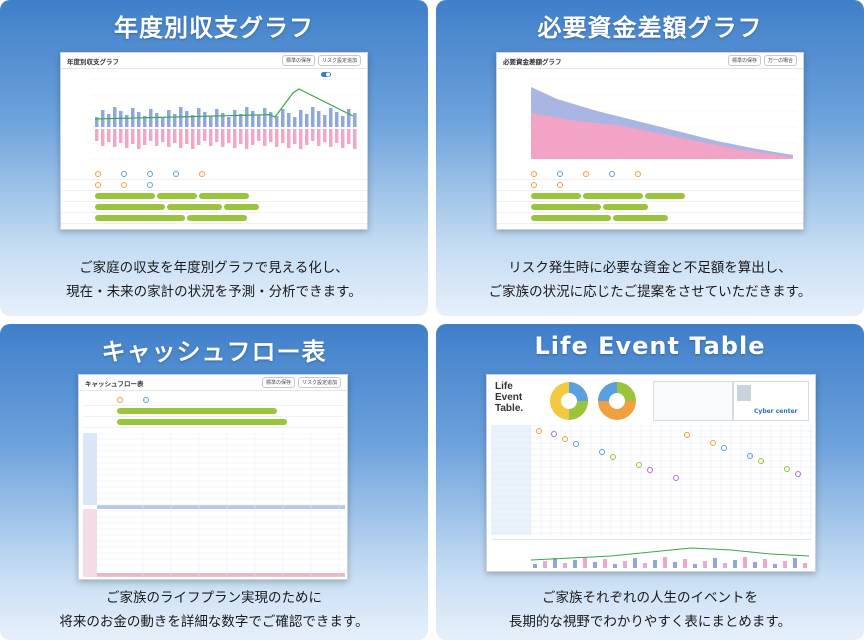 The height and width of the screenshot is (640, 864). Describe the element at coordinates (650, 292) in the screenshot. I see `description-line: ご家族の状況に応じたご提案をさせていただきます。` at that location.